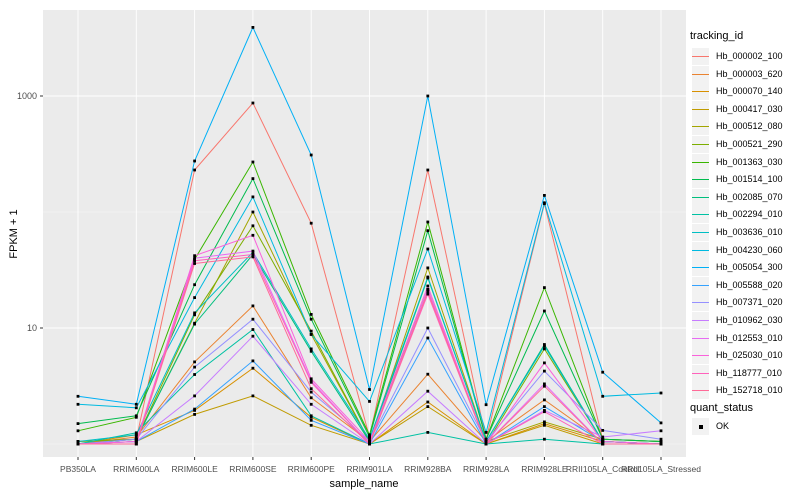 The width and height of the screenshot is (800, 500). I want to click on y-tick-label-10: 10, so click(31, 328).